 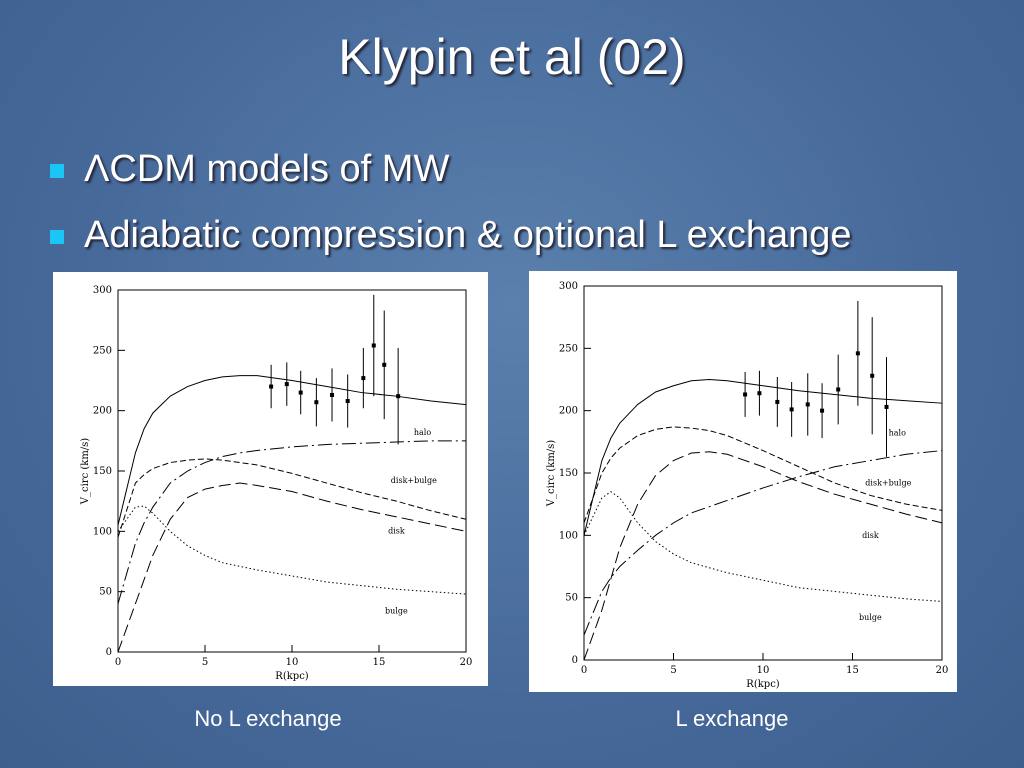 I want to click on bullet: ΛCDM models of MW, so click(x=249, y=169).